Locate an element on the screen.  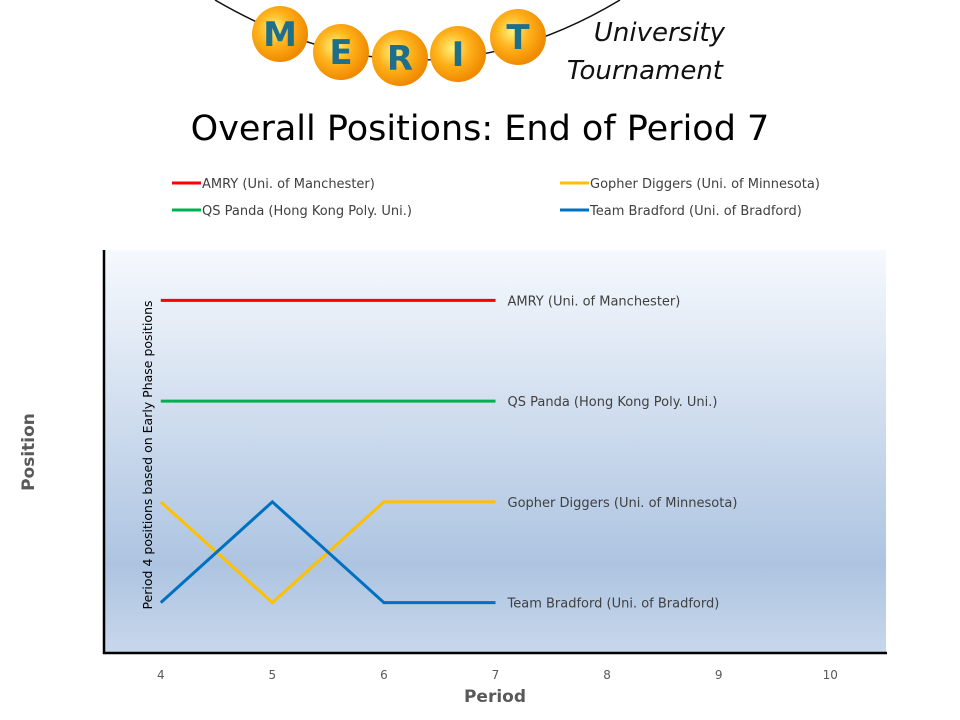
logo-letter: M is located at coordinates (280, 35).